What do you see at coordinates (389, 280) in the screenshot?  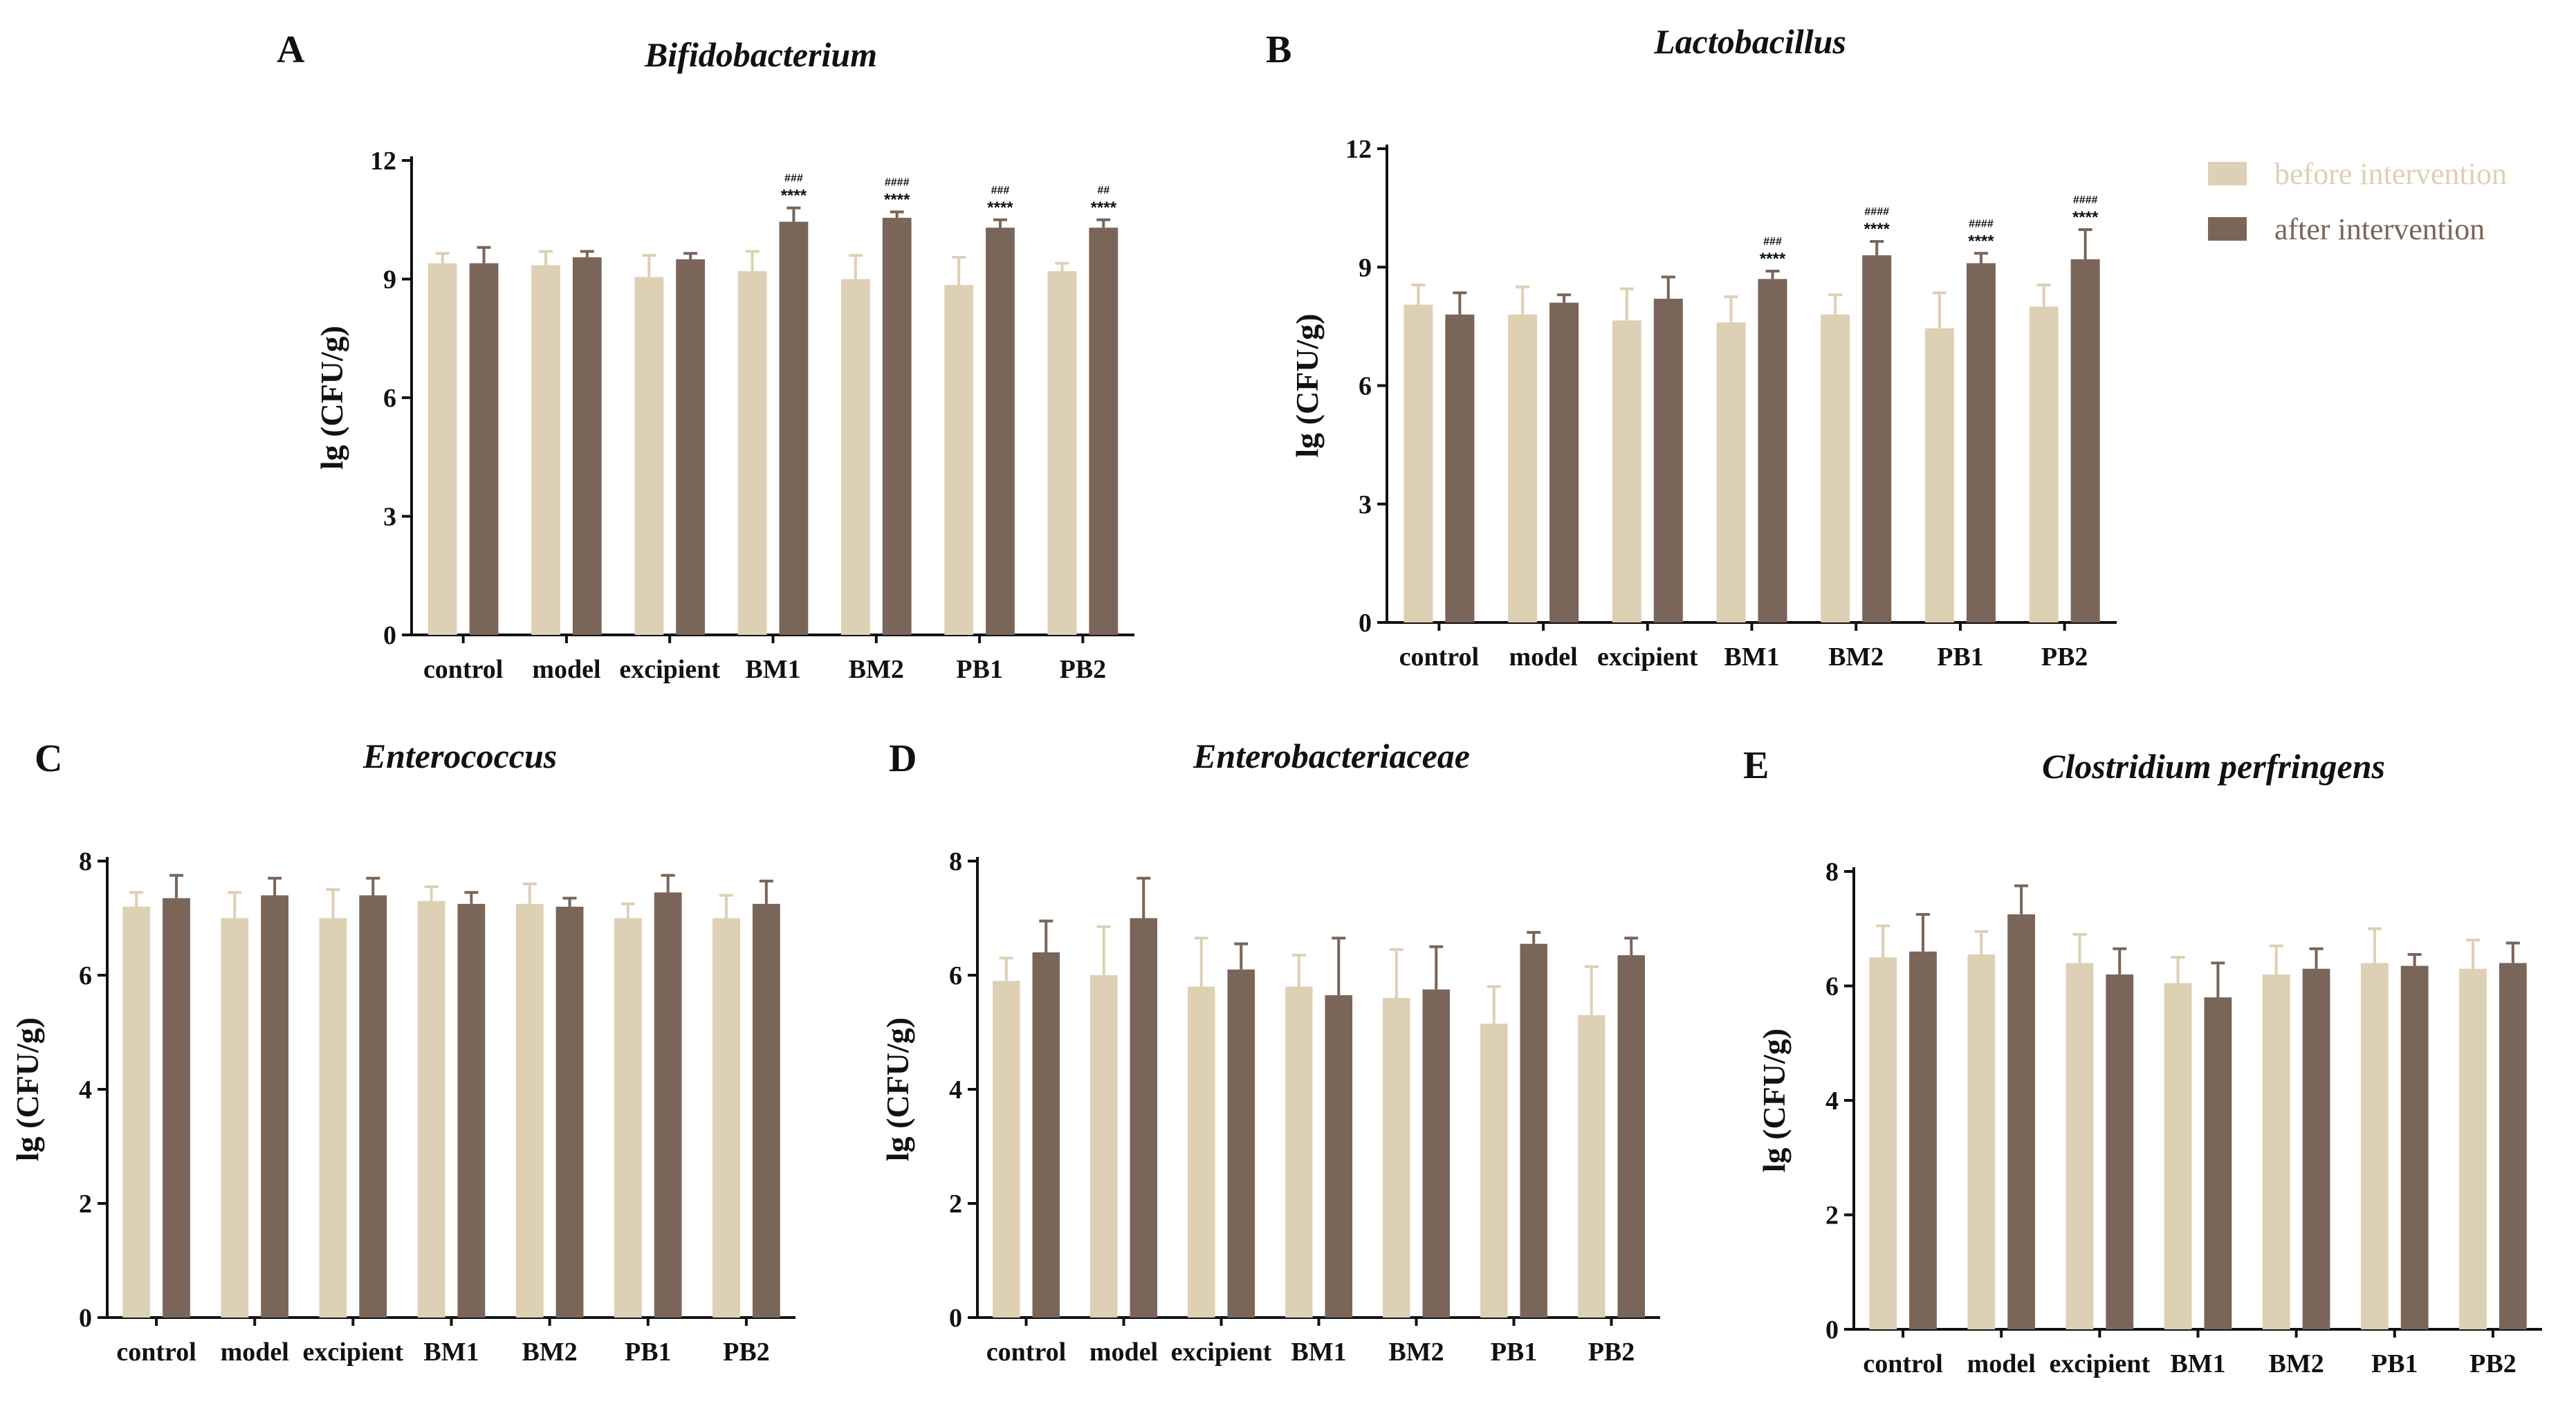 I see `y-tick-label: 9` at bounding box center [389, 280].